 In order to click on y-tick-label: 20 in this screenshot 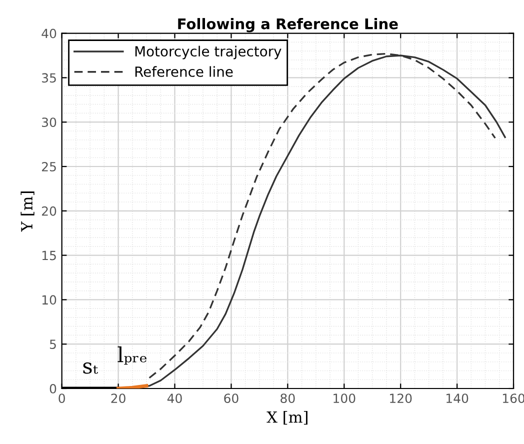, I will do `click(49, 211)`.